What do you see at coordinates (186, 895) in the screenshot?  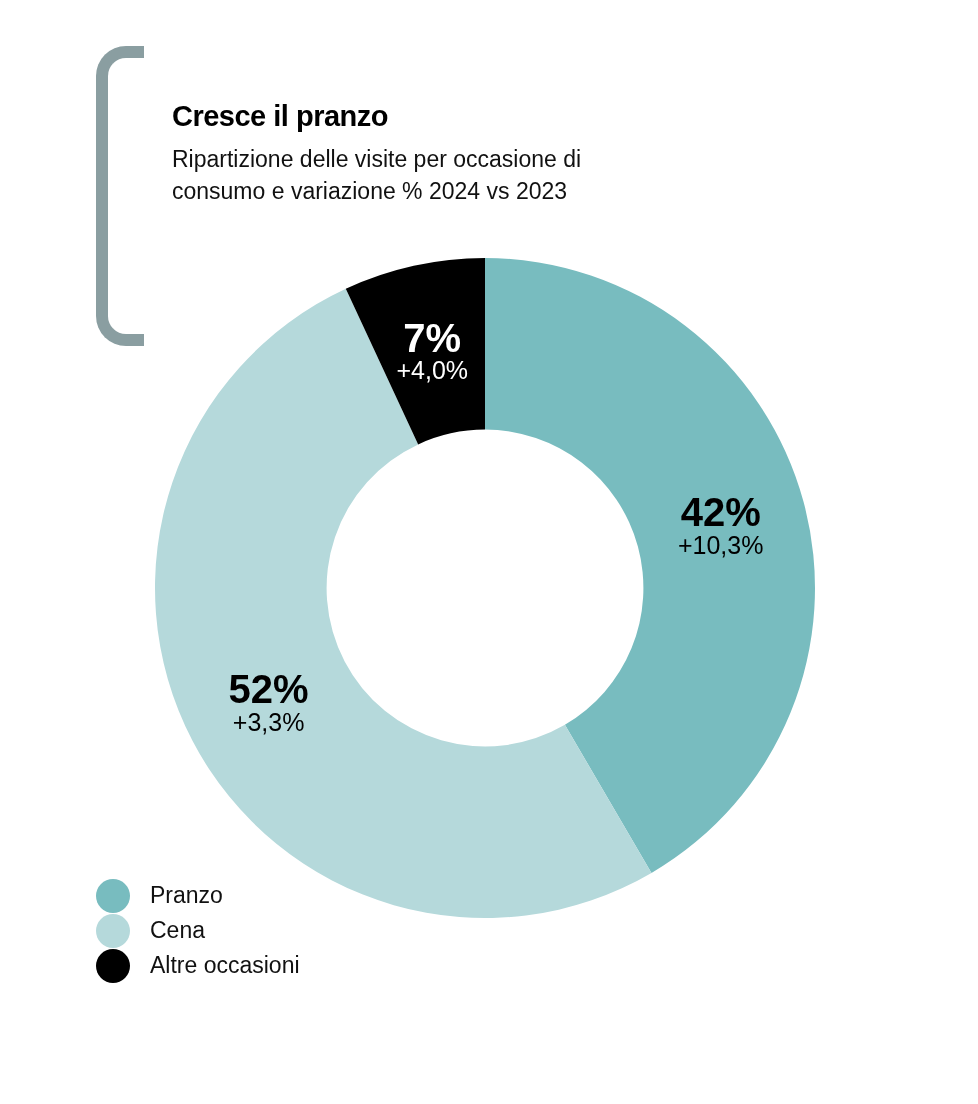 I see `legend-label: Pranzo` at bounding box center [186, 895].